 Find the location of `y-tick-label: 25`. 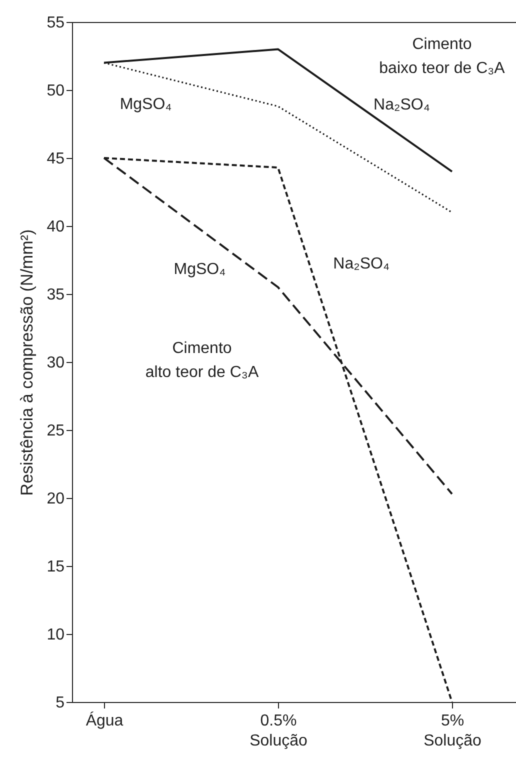

y-tick-label: 25 is located at coordinates (55, 431).